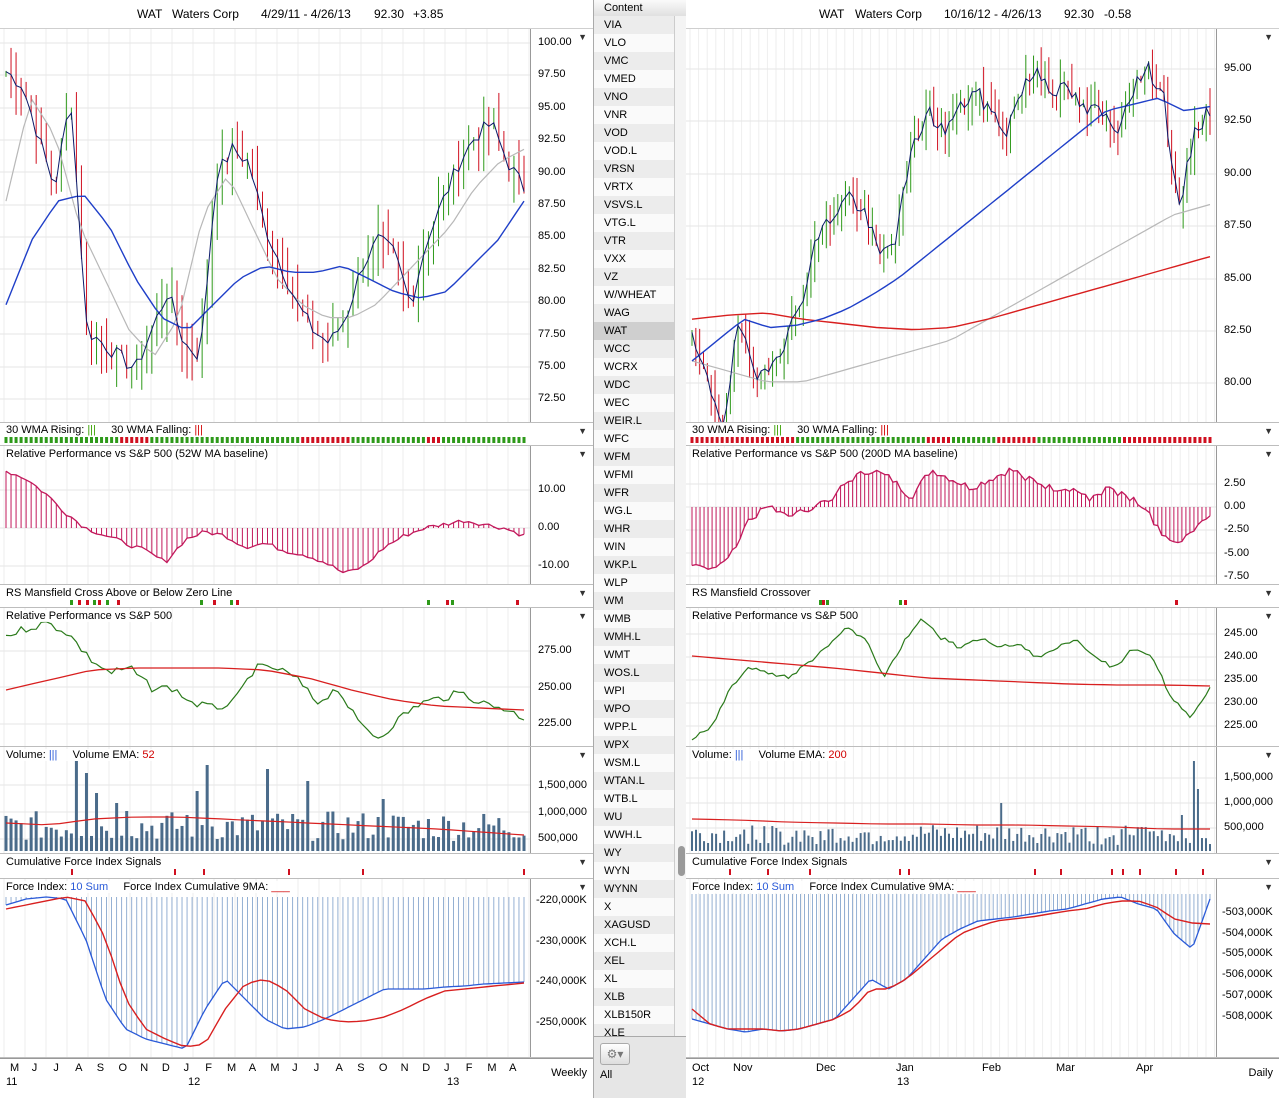 This screenshot has height=1099, width=1279. What do you see at coordinates (634, 619) in the screenshot?
I see `symbol-list-item: WMB` at bounding box center [634, 619].